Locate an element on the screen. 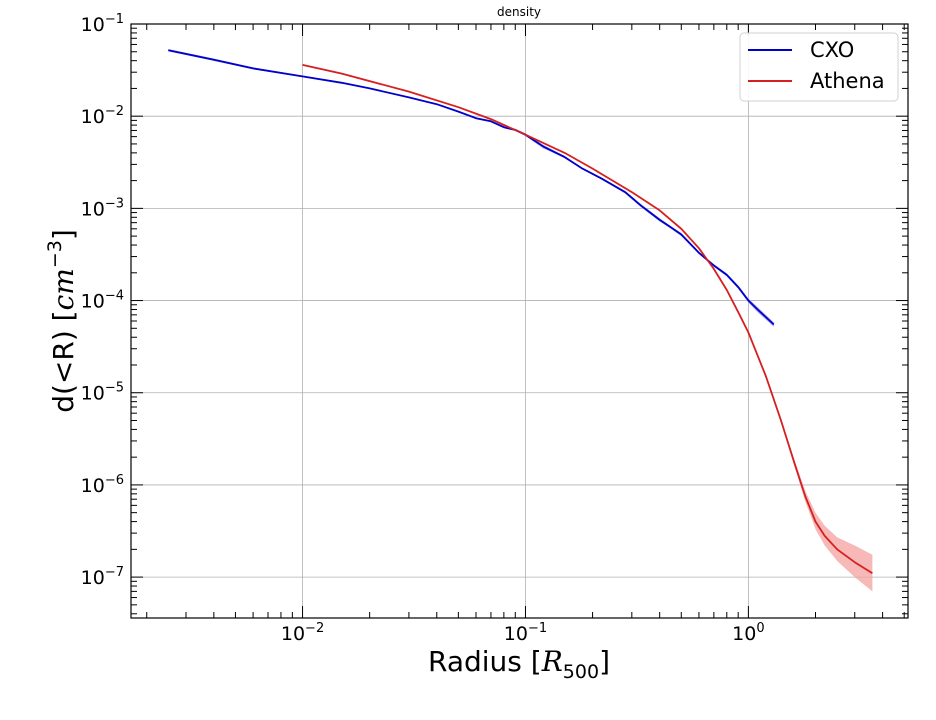 Image resolution: width=936 pixels, height=720 pixels. y-tick-label-4: 10⁻³ is located at coordinates (102, 208).